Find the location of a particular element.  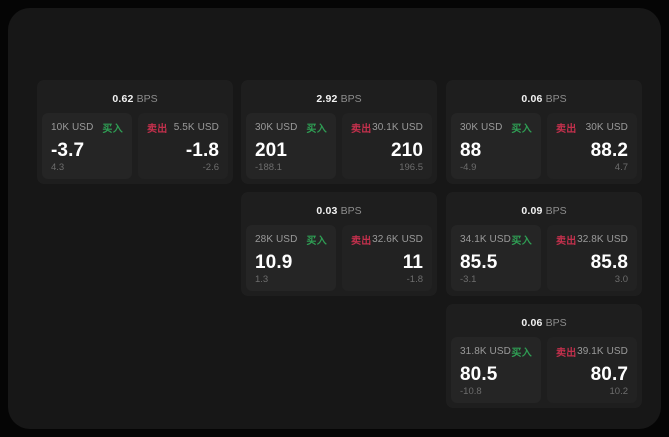

quote-card: 2.92 BPS 30K USD 买入 201 -188.1 卖出 is located at coordinates (339, 132).